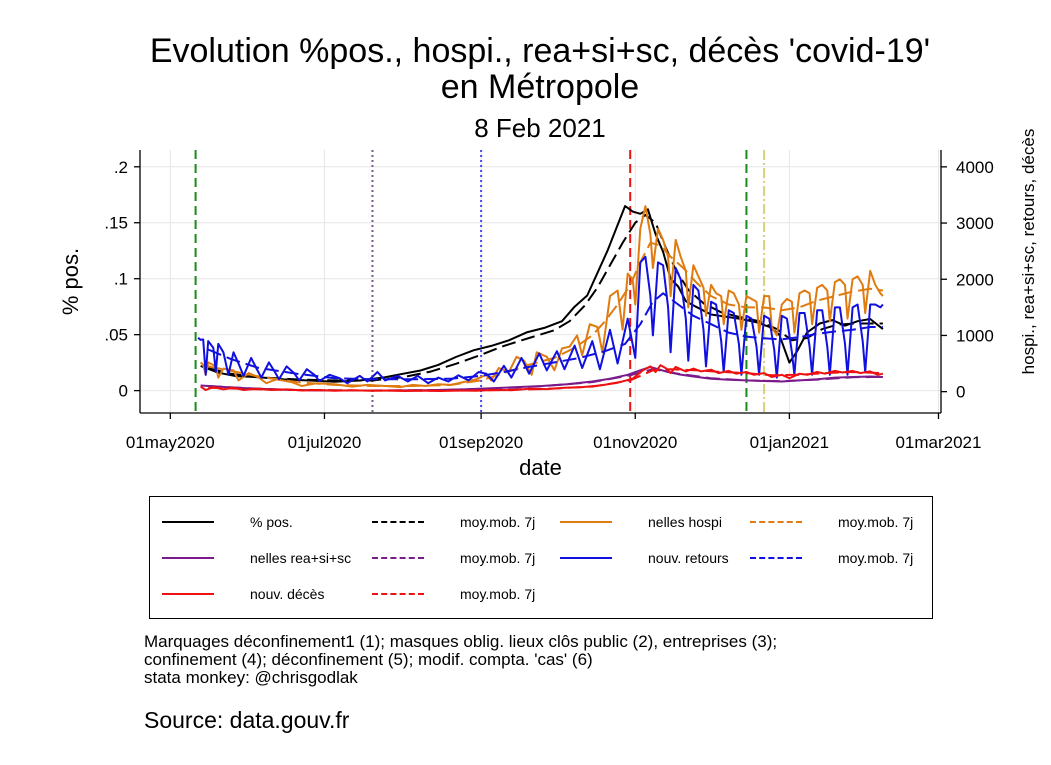 This screenshot has height=765, width=1051. I want to click on legend-label: nouv. décès, so click(287, 594).